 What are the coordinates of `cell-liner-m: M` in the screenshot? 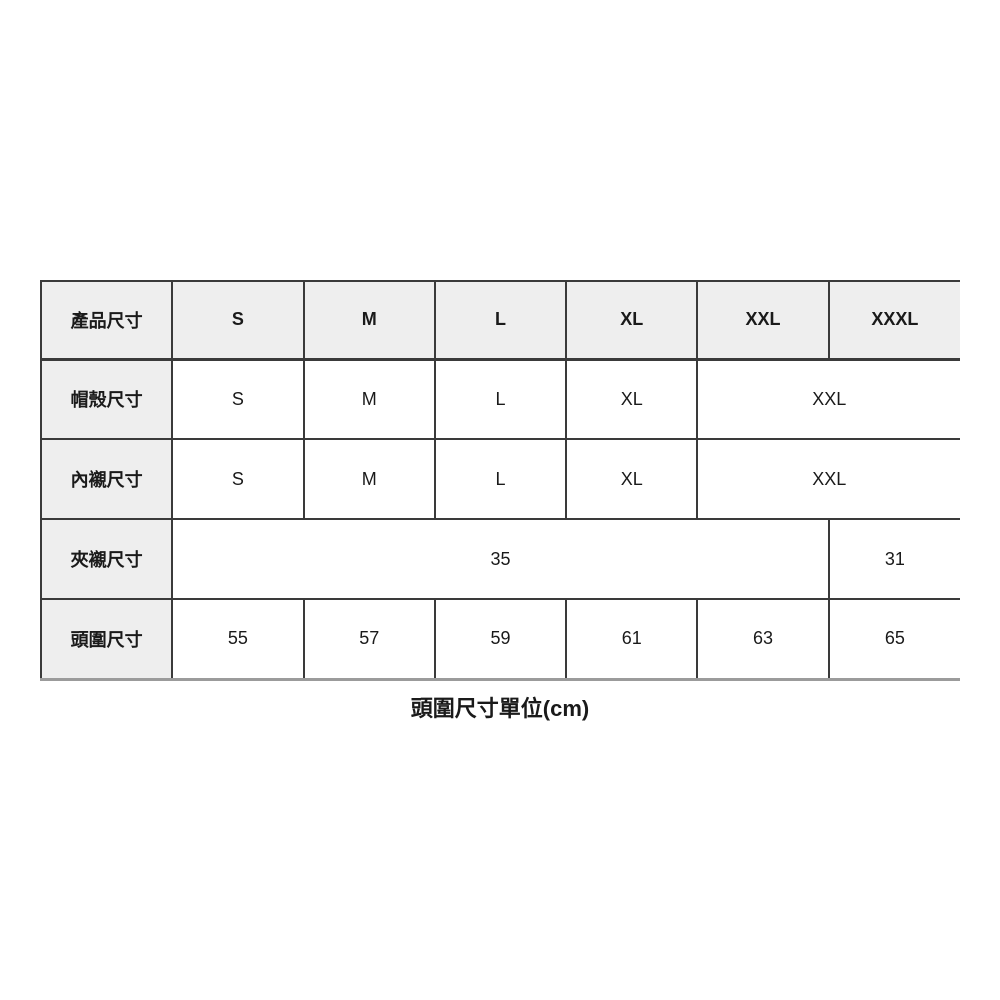 It's located at (369, 479).